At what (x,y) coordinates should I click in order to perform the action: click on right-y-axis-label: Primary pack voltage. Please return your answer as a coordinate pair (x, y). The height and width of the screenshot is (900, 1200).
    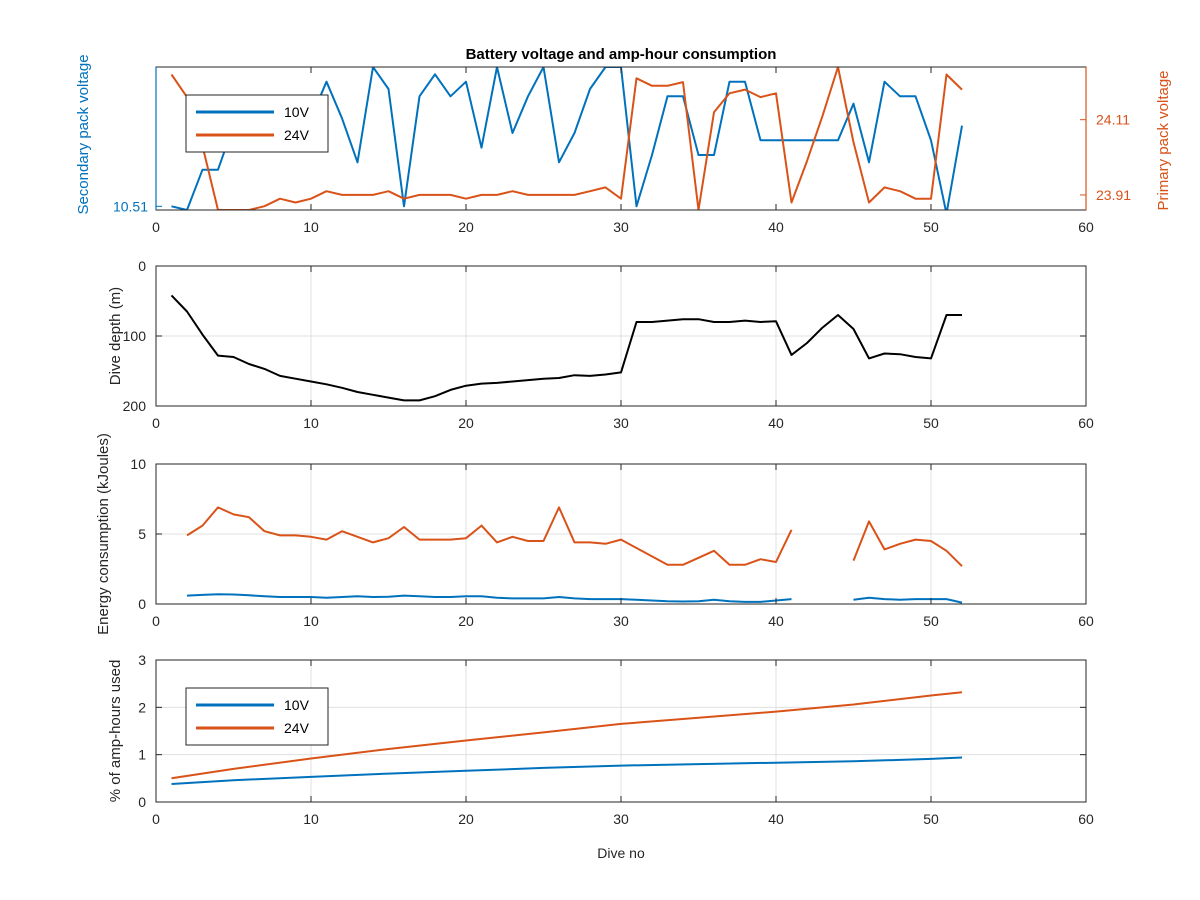
    Looking at the image, I should click on (1163, 140).